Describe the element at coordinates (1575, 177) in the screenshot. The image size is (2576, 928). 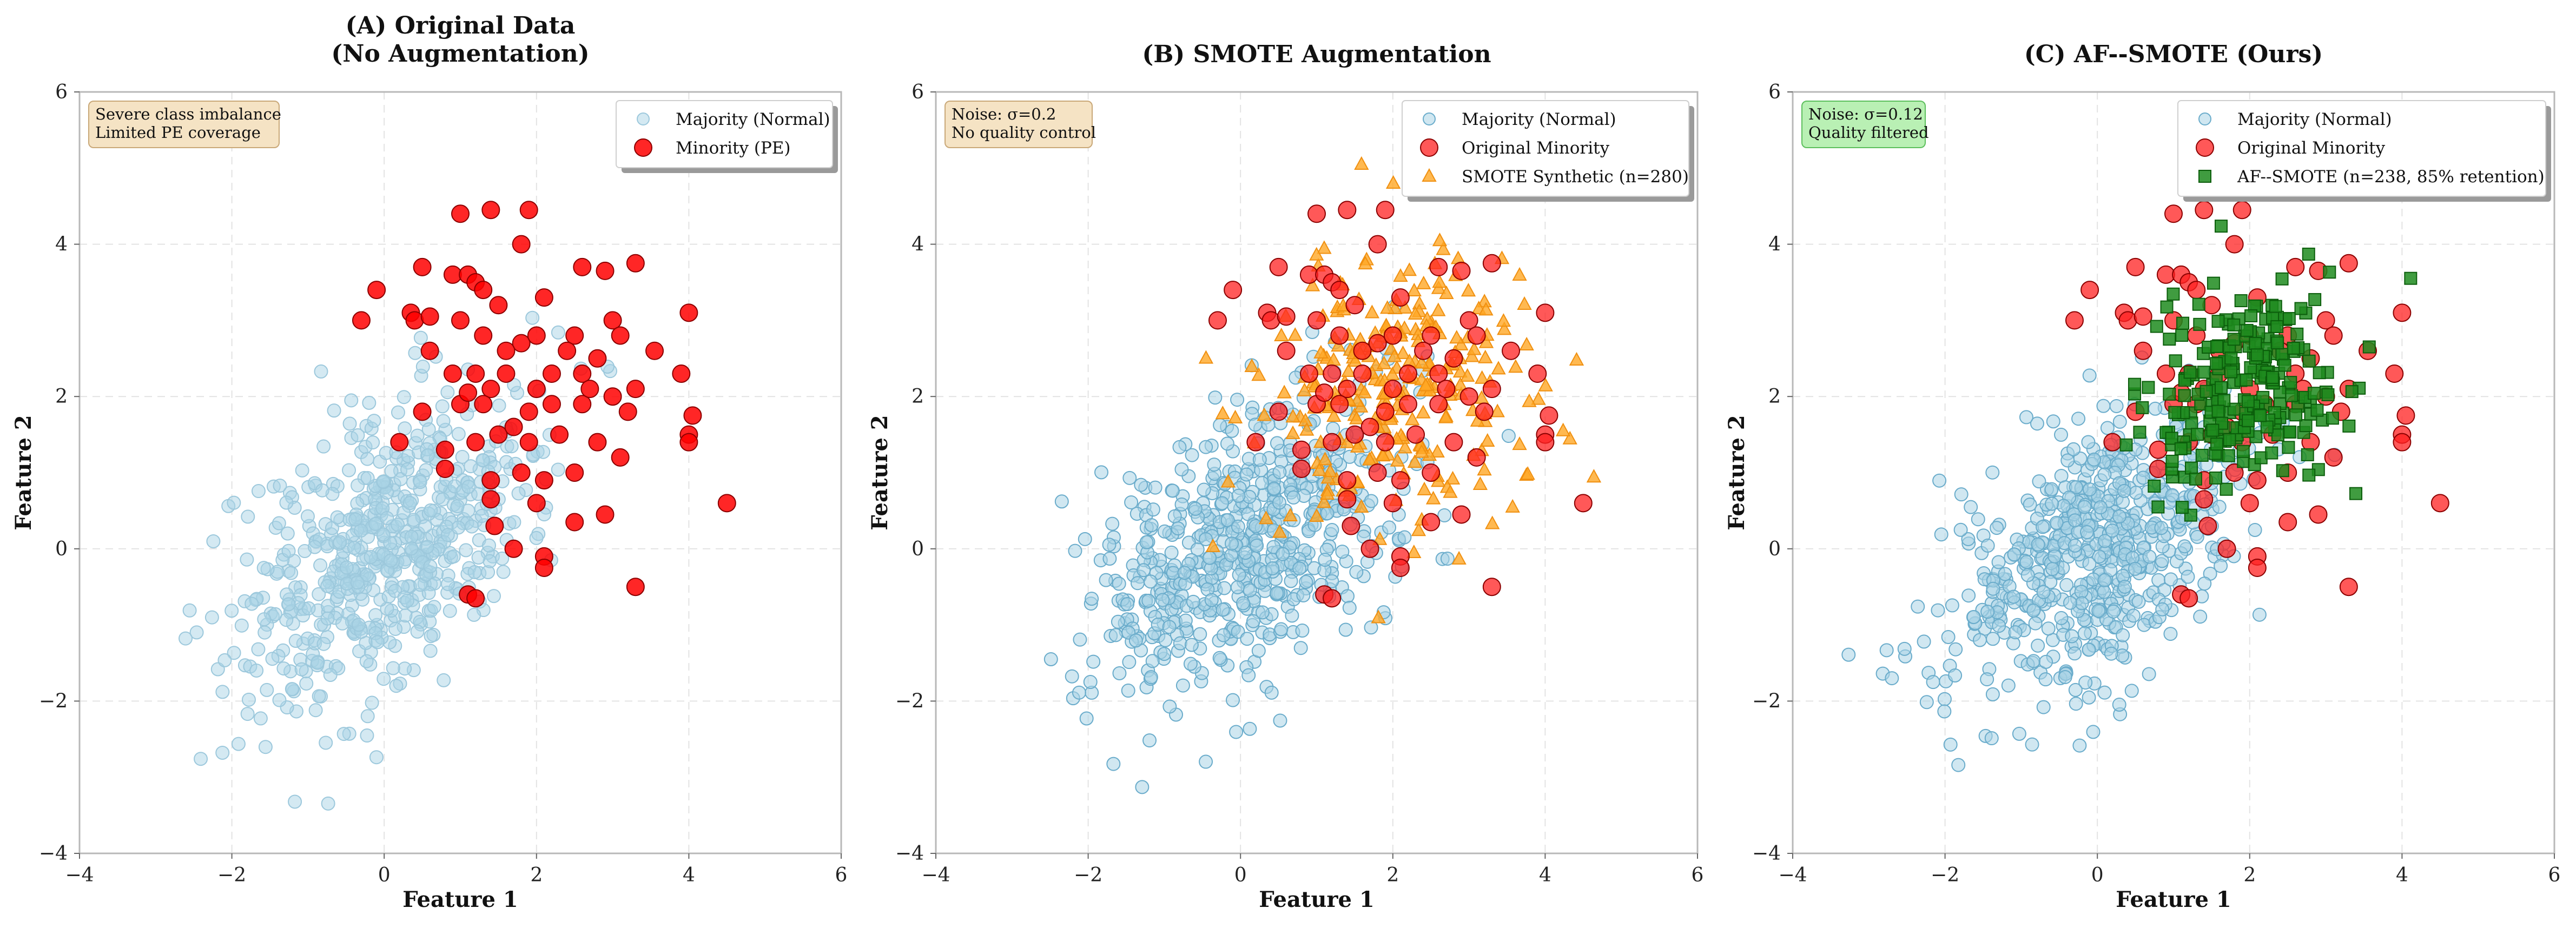
I see `legend-label: SMOTE Synthetic (n=280)` at that location.